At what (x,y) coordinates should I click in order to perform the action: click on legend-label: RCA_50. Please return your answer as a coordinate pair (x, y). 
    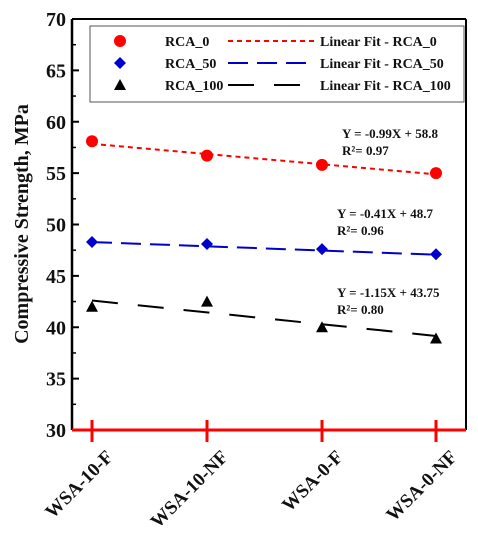
    Looking at the image, I should click on (190, 64).